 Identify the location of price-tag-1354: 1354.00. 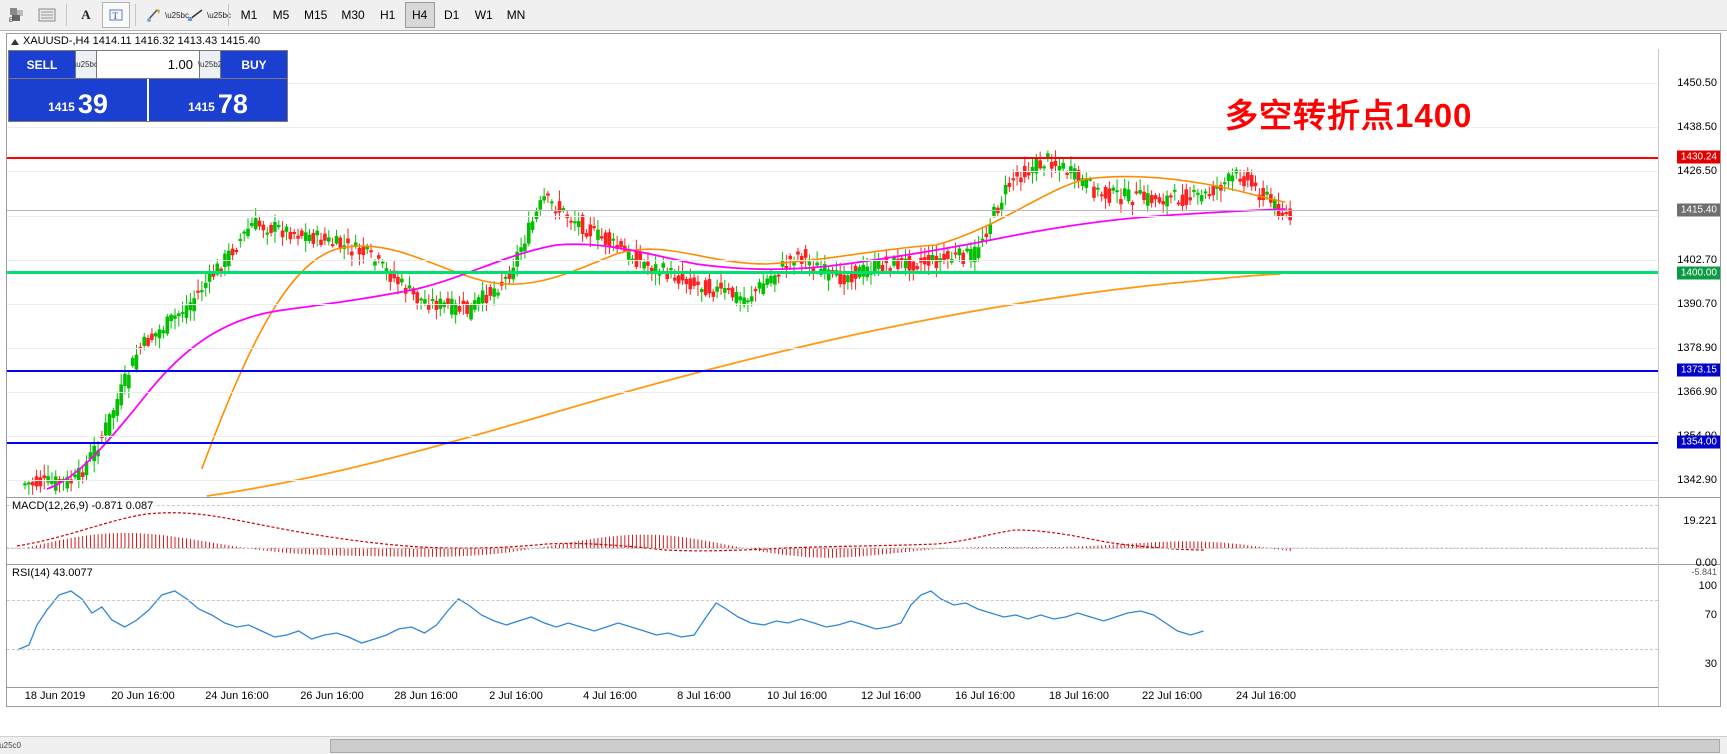
(1698, 442).